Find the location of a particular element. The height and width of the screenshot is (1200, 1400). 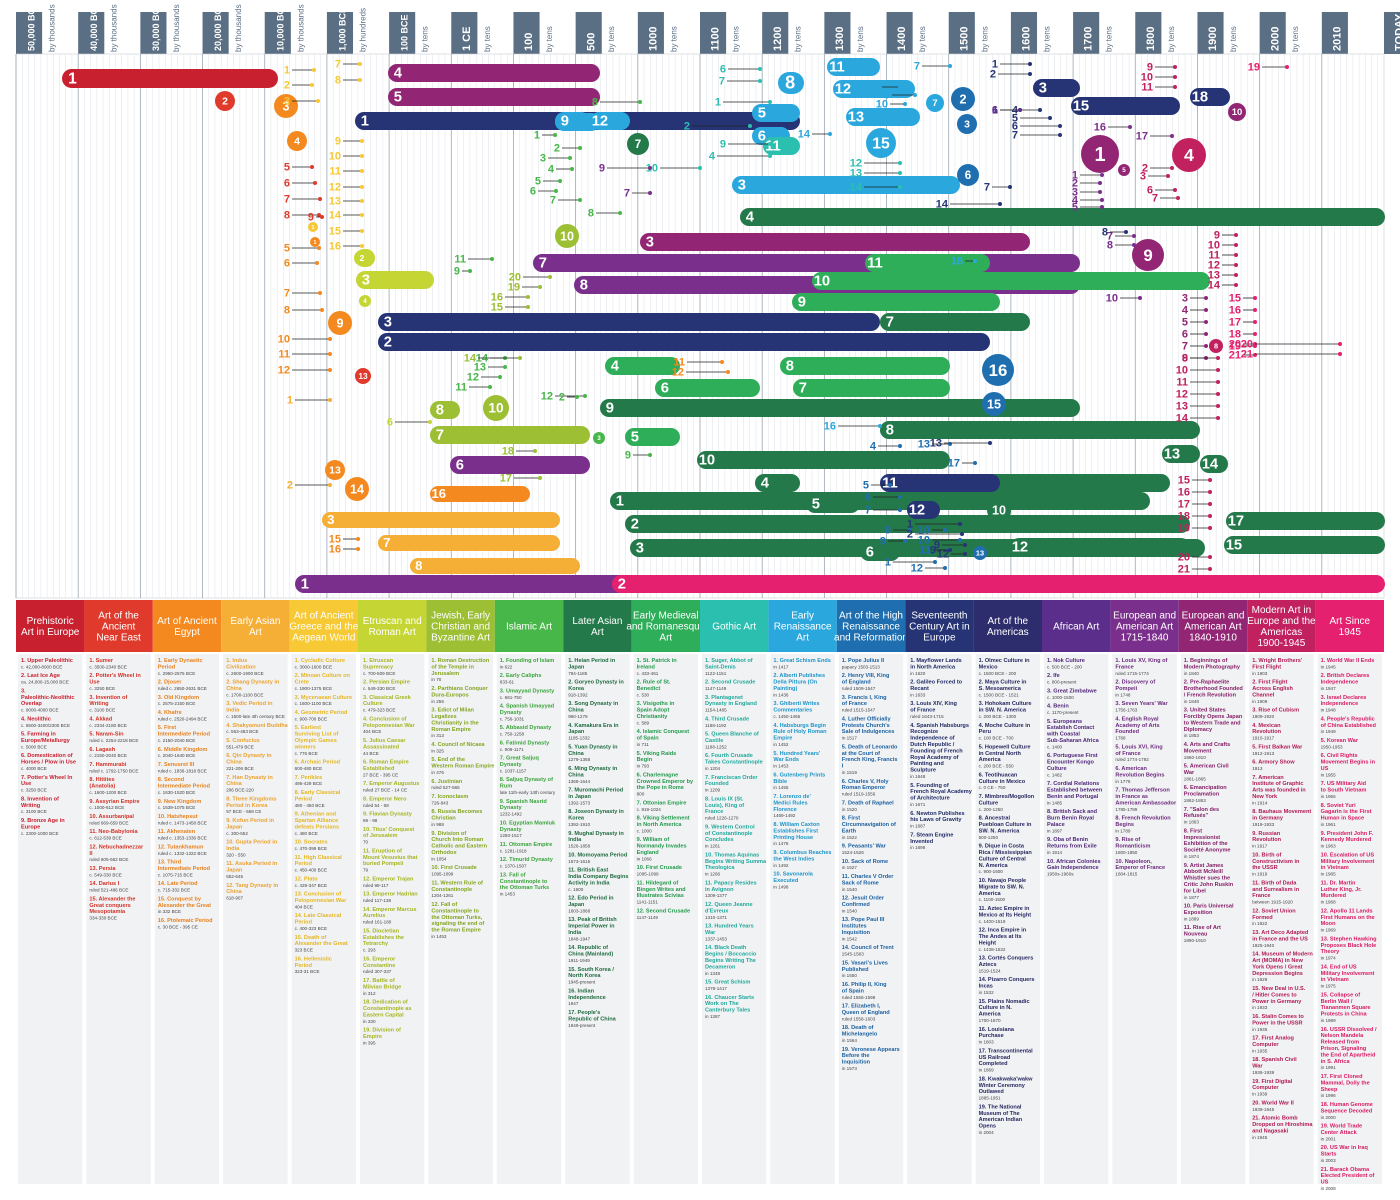

legend-item-title: 13. Third Intermediate Period is located at coordinates (184, 866).